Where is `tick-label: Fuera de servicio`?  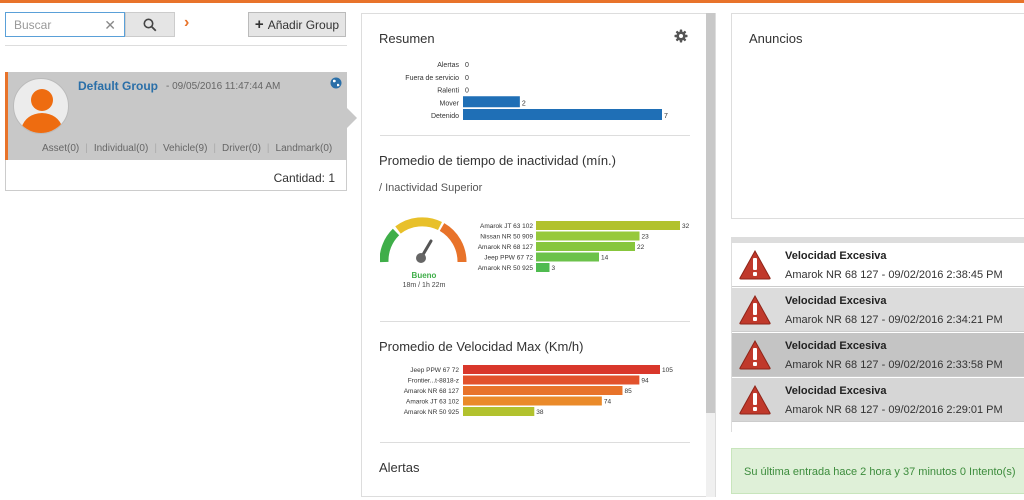
tick-label: Fuera de servicio is located at coordinates (432, 78).